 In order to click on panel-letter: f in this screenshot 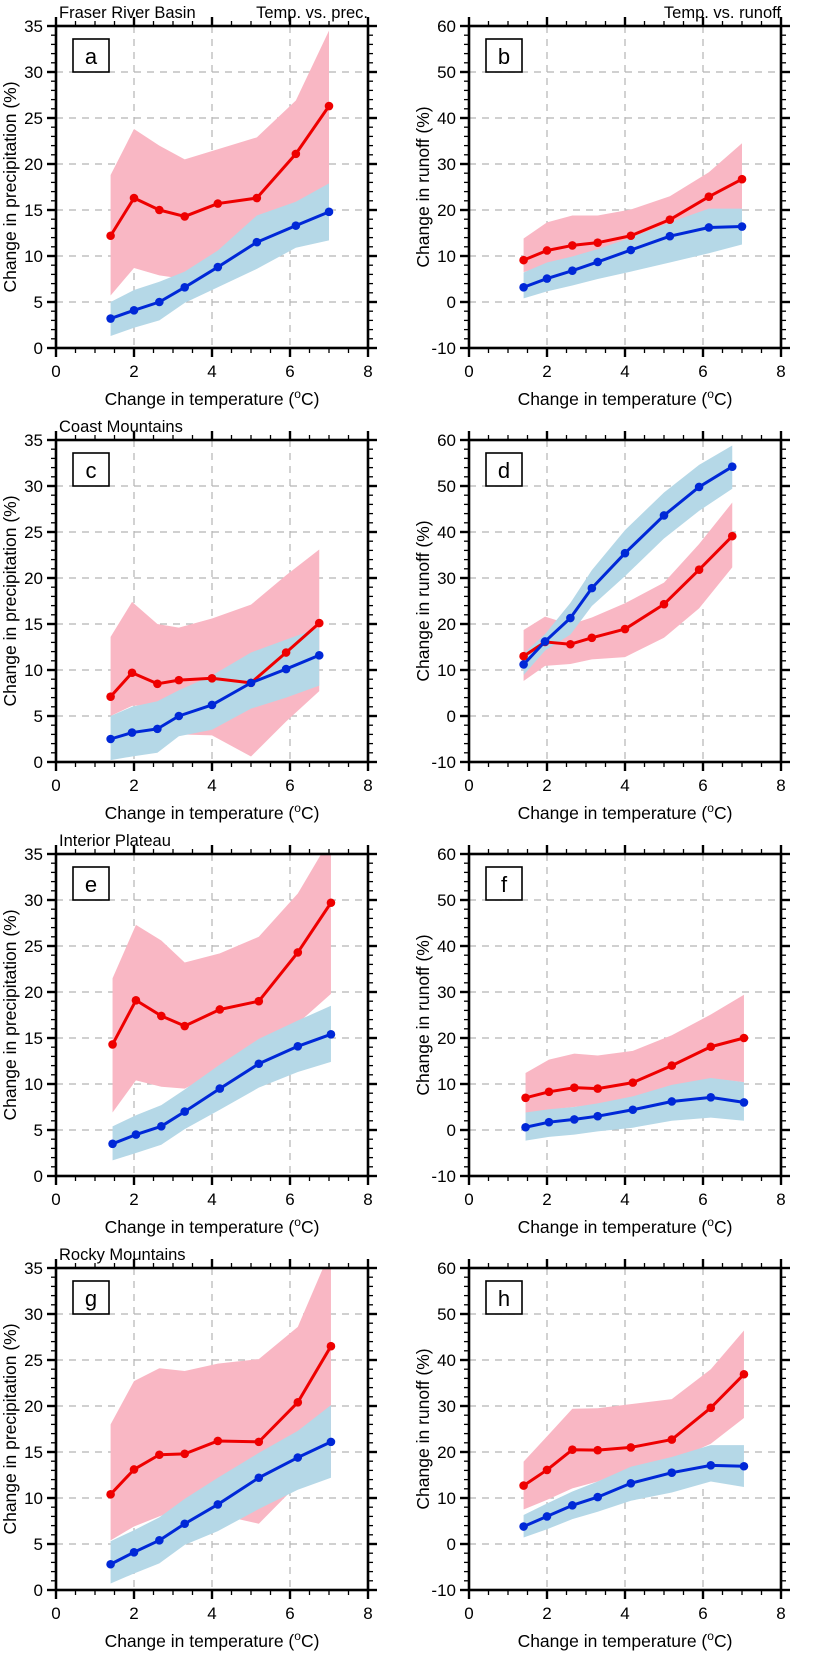, I will do `click(504, 884)`.